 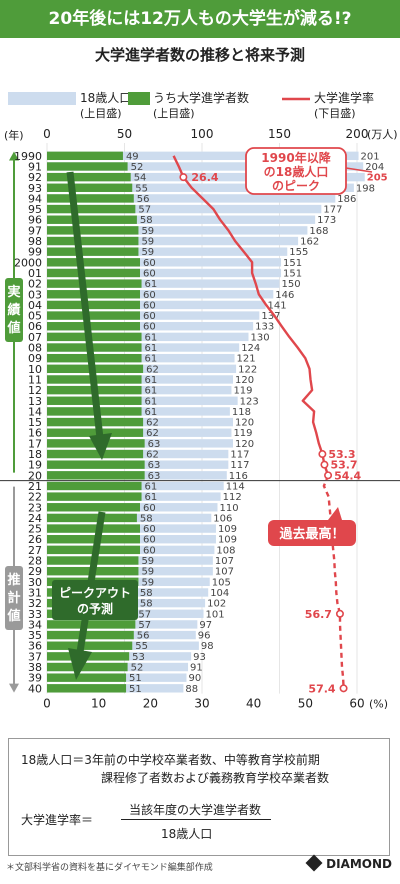 What do you see at coordinates (201, 97) in the screenshot?
I see `legend-label-enrollment: うち大学進学者数` at bounding box center [201, 97].